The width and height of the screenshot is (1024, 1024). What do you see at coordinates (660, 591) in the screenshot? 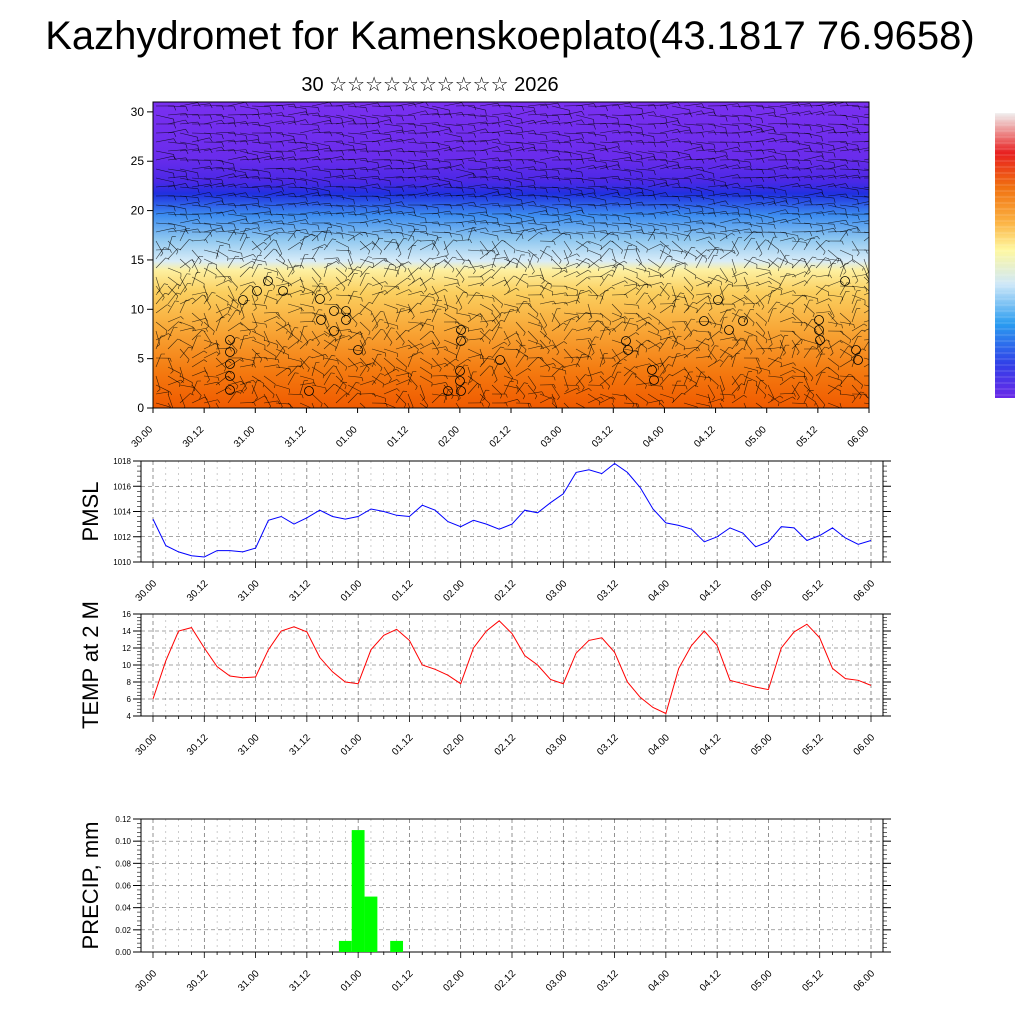
I see `x-tick-label: 04.00` at bounding box center [660, 591].